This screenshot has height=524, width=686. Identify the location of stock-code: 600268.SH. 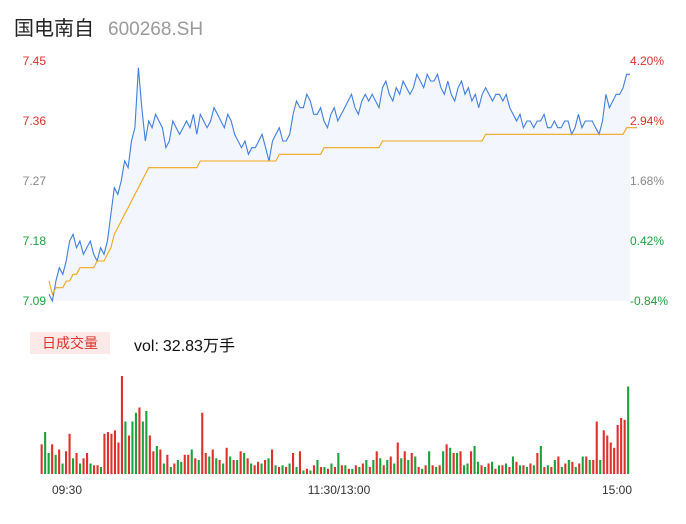
(156, 29).